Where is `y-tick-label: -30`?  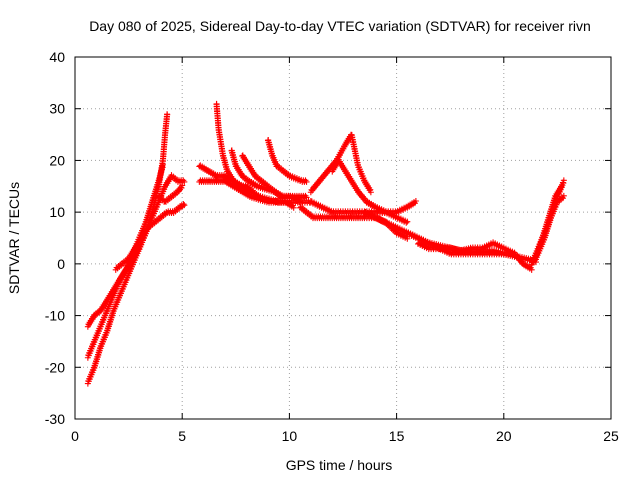 y-tick-label: -30 is located at coordinates (55, 419).